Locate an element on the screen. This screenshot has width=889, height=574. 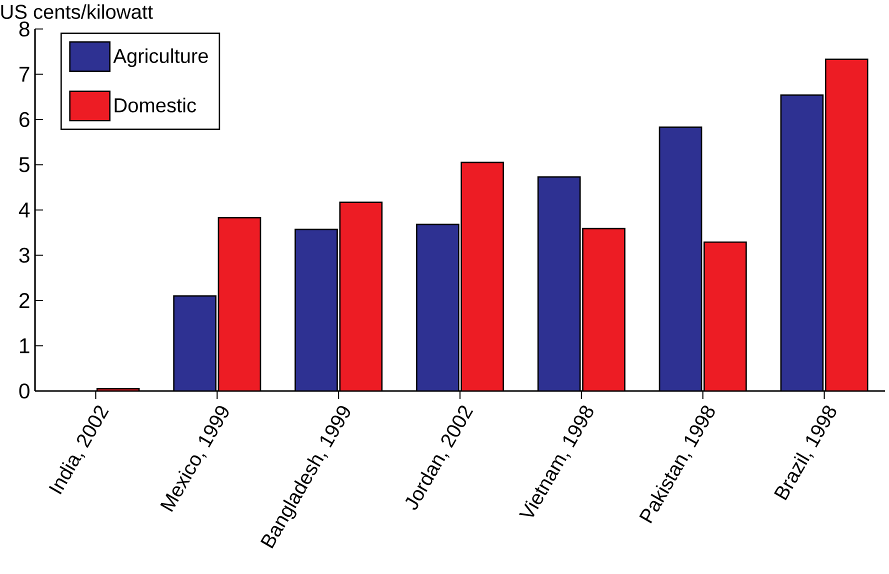
y-tick-label: 4 is located at coordinates (24, 210).